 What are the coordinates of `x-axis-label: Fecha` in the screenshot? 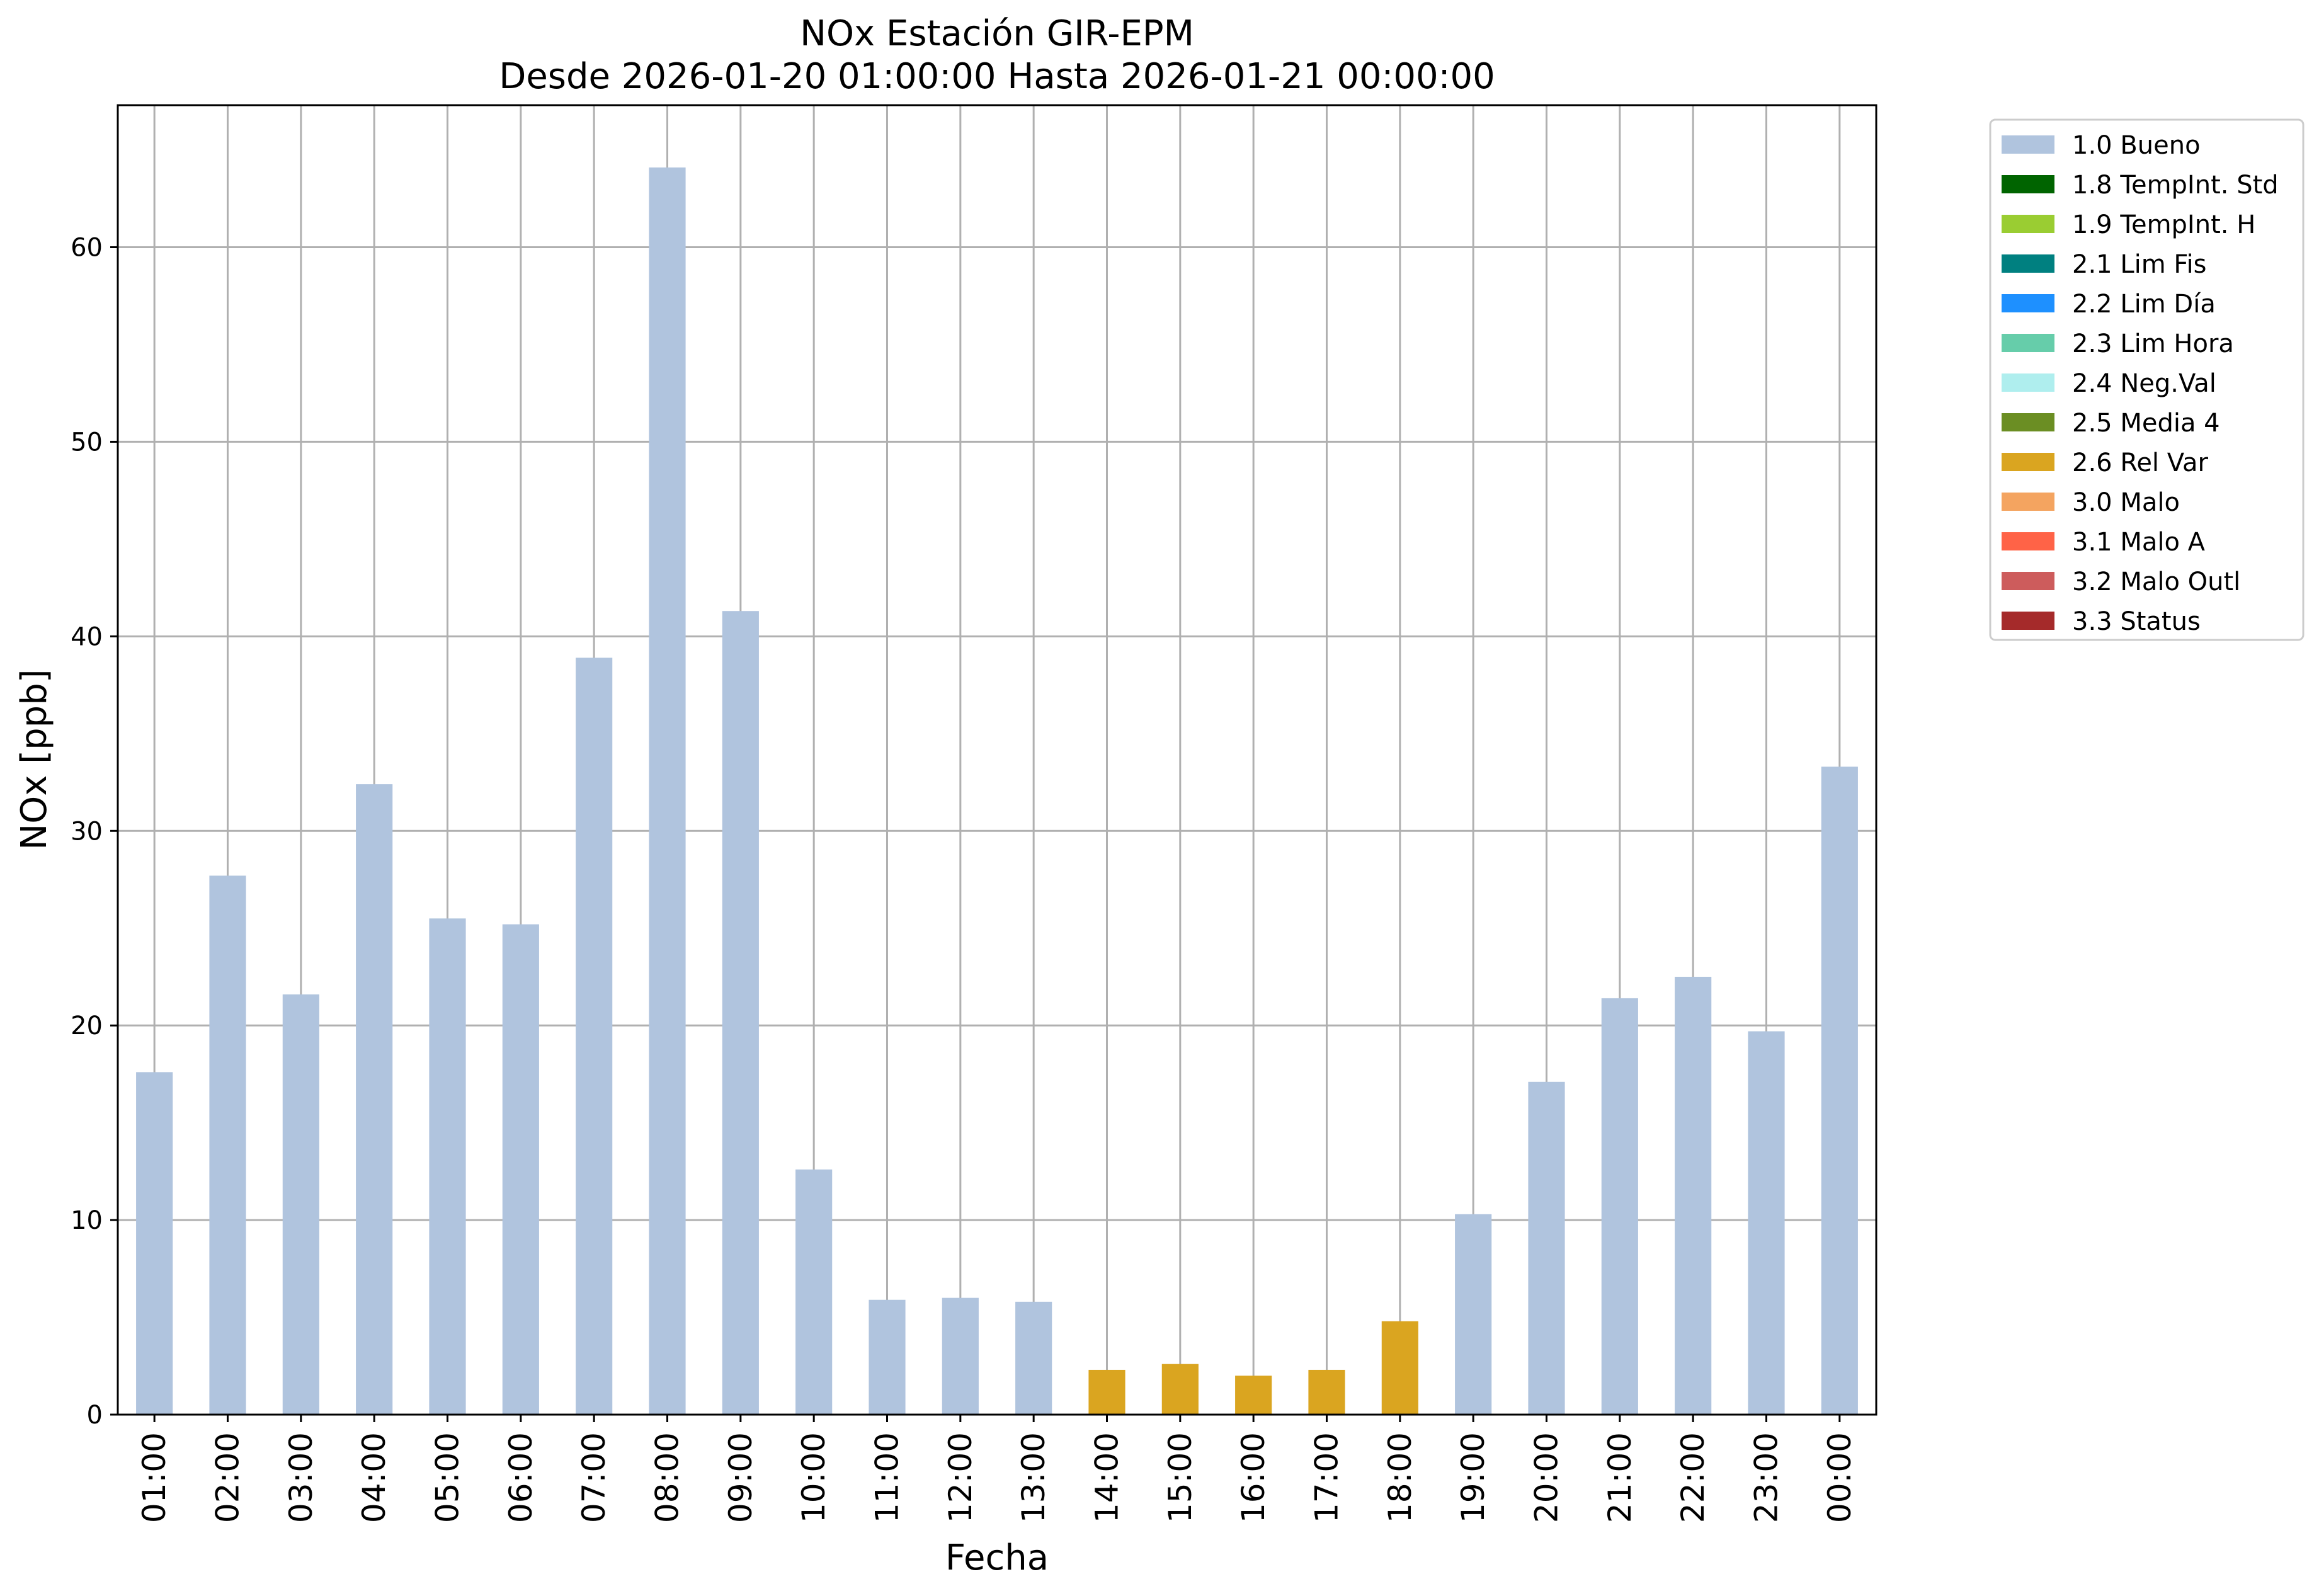 It's located at (997, 1557).